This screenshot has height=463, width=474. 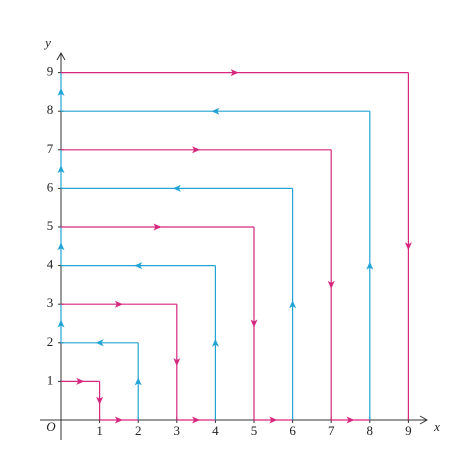 I want to click on x-tick-label: 5, so click(x=254, y=430).